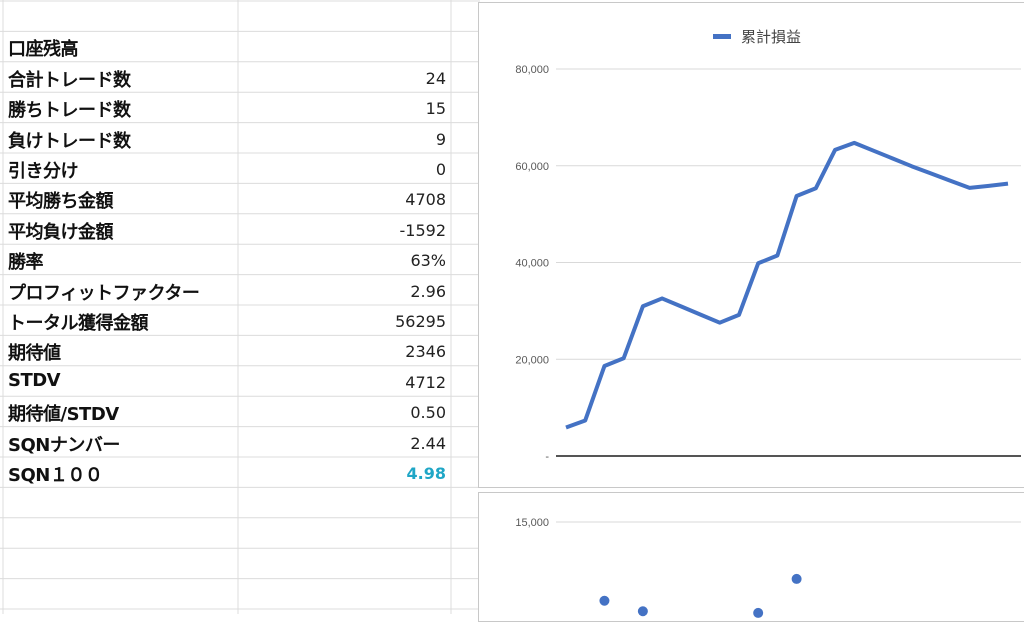 The width and height of the screenshot is (1024, 627). What do you see at coordinates (428, 443) in the screenshot?
I see `stat-value: 2.44` at bounding box center [428, 443].